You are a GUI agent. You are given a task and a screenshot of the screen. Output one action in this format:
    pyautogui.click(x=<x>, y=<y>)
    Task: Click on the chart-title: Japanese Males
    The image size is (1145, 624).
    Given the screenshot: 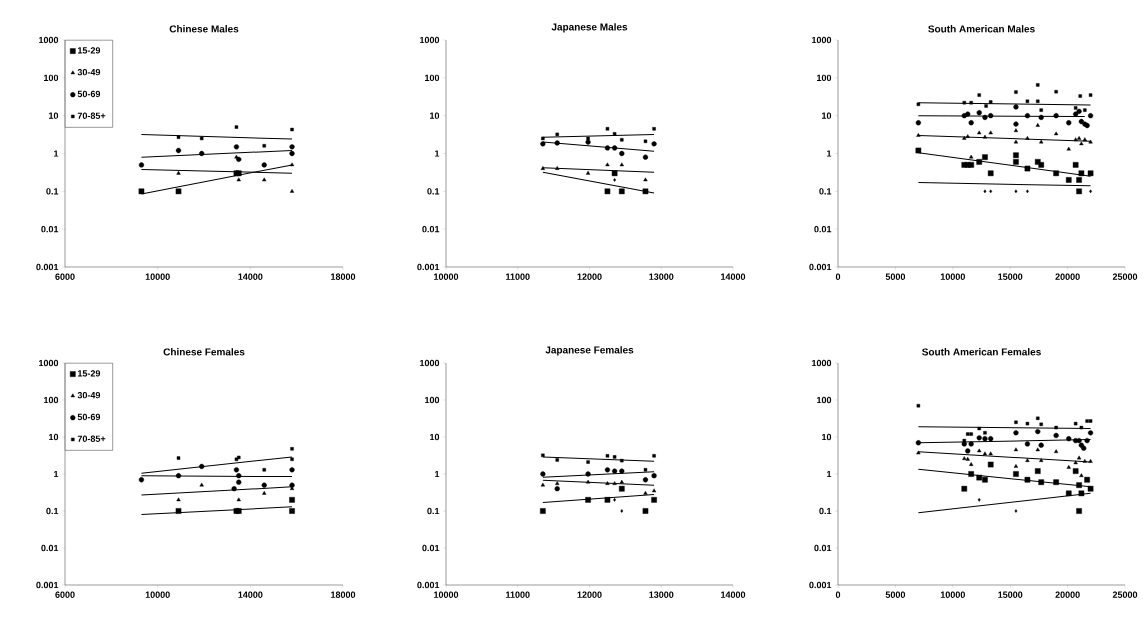 What is the action you would take?
    pyautogui.click(x=589, y=28)
    